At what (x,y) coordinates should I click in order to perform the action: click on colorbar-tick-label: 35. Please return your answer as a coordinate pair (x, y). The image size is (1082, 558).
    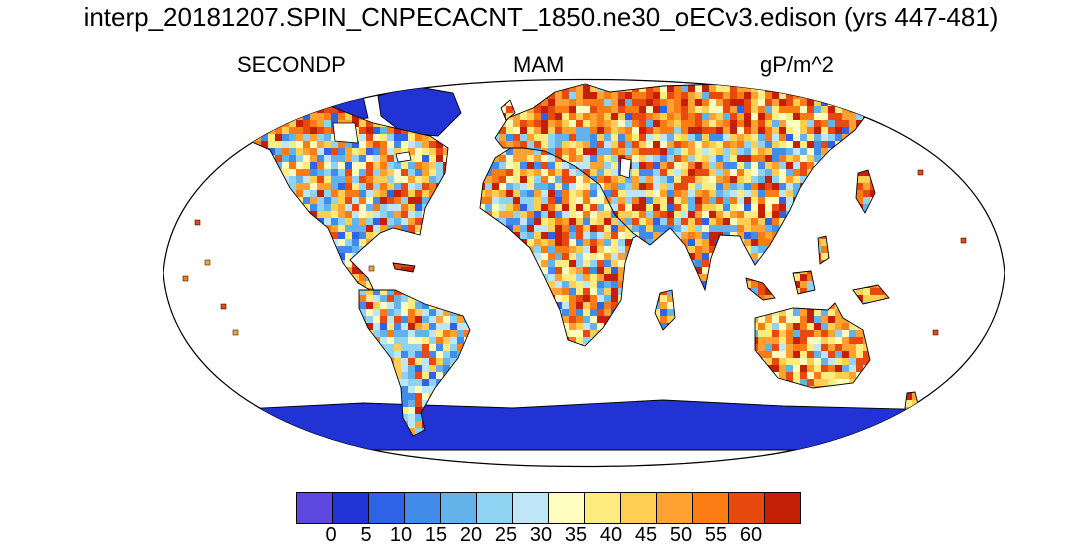
    Looking at the image, I should click on (576, 535).